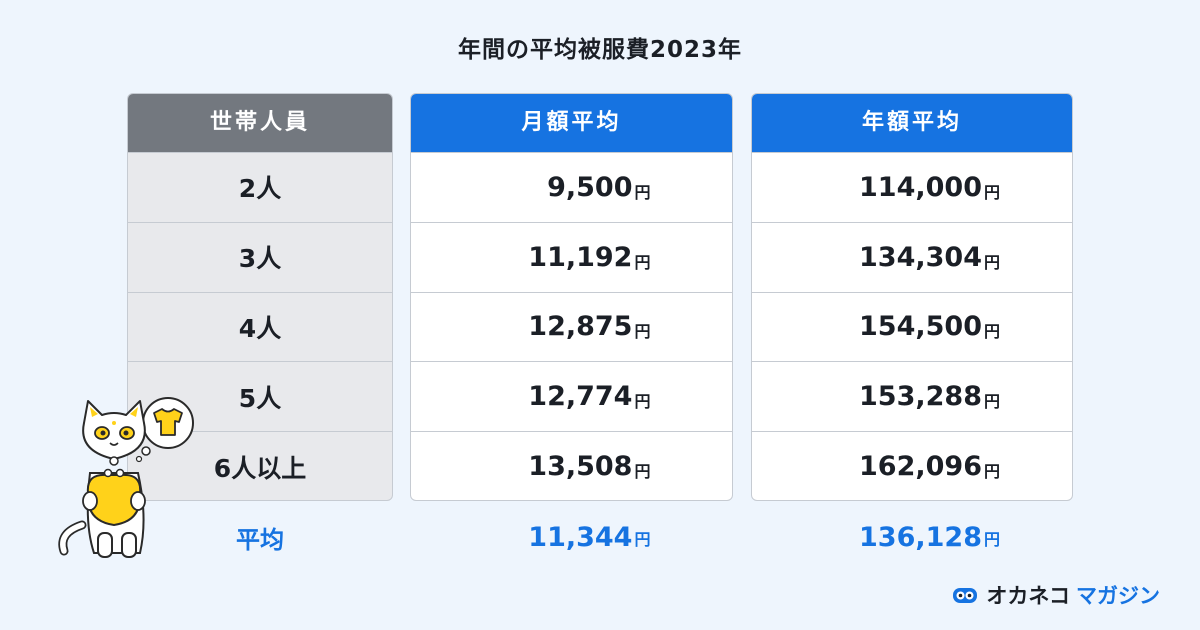  What do you see at coordinates (260, 539) in the screenshot?
I see `average-label: 平均` at bounding box center [260, 539].